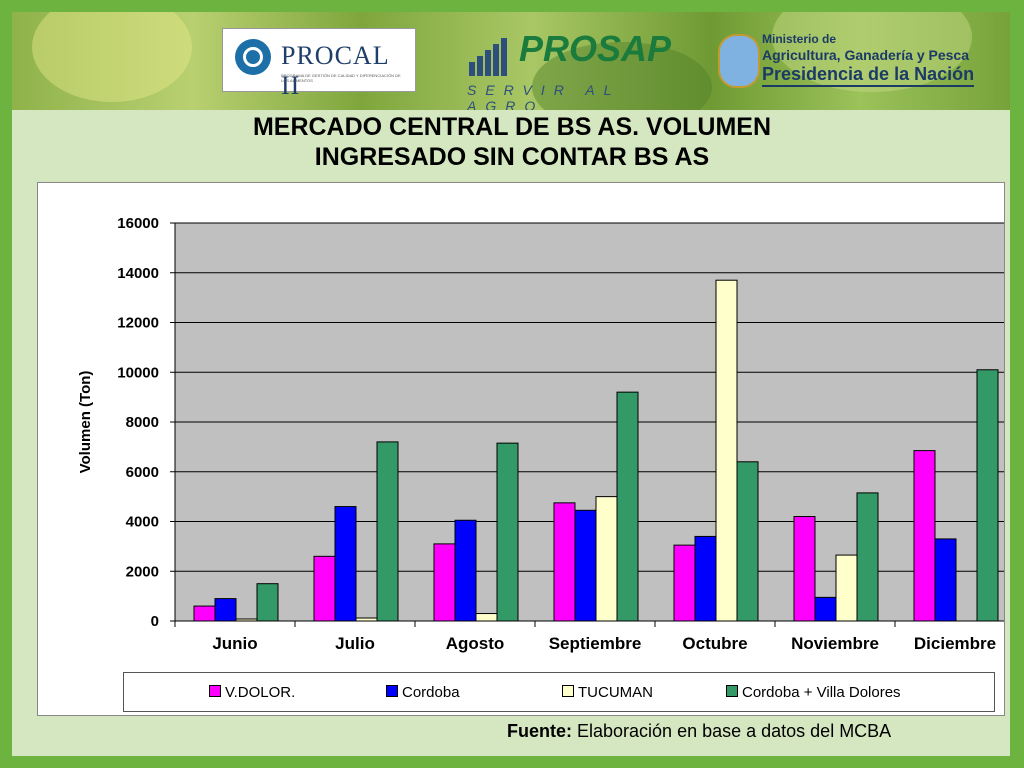 The width and height of the screenshot is (1024, 768). I want to click on escudo-icon, so click(739, 61).